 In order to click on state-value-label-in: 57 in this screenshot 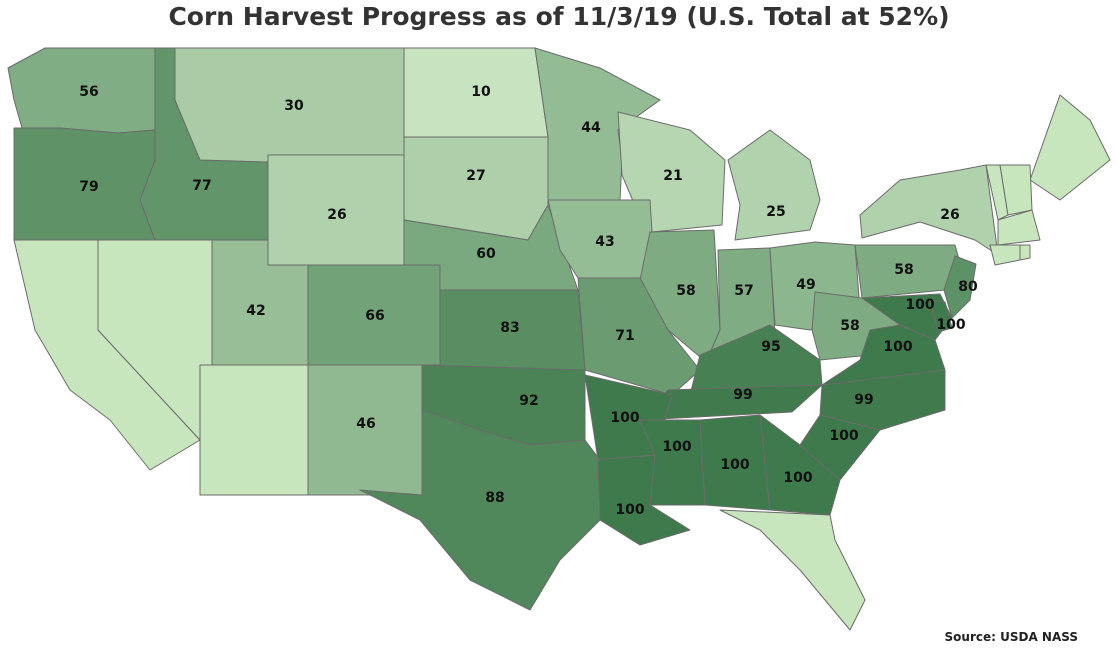, I will do `click(743, 291)`.